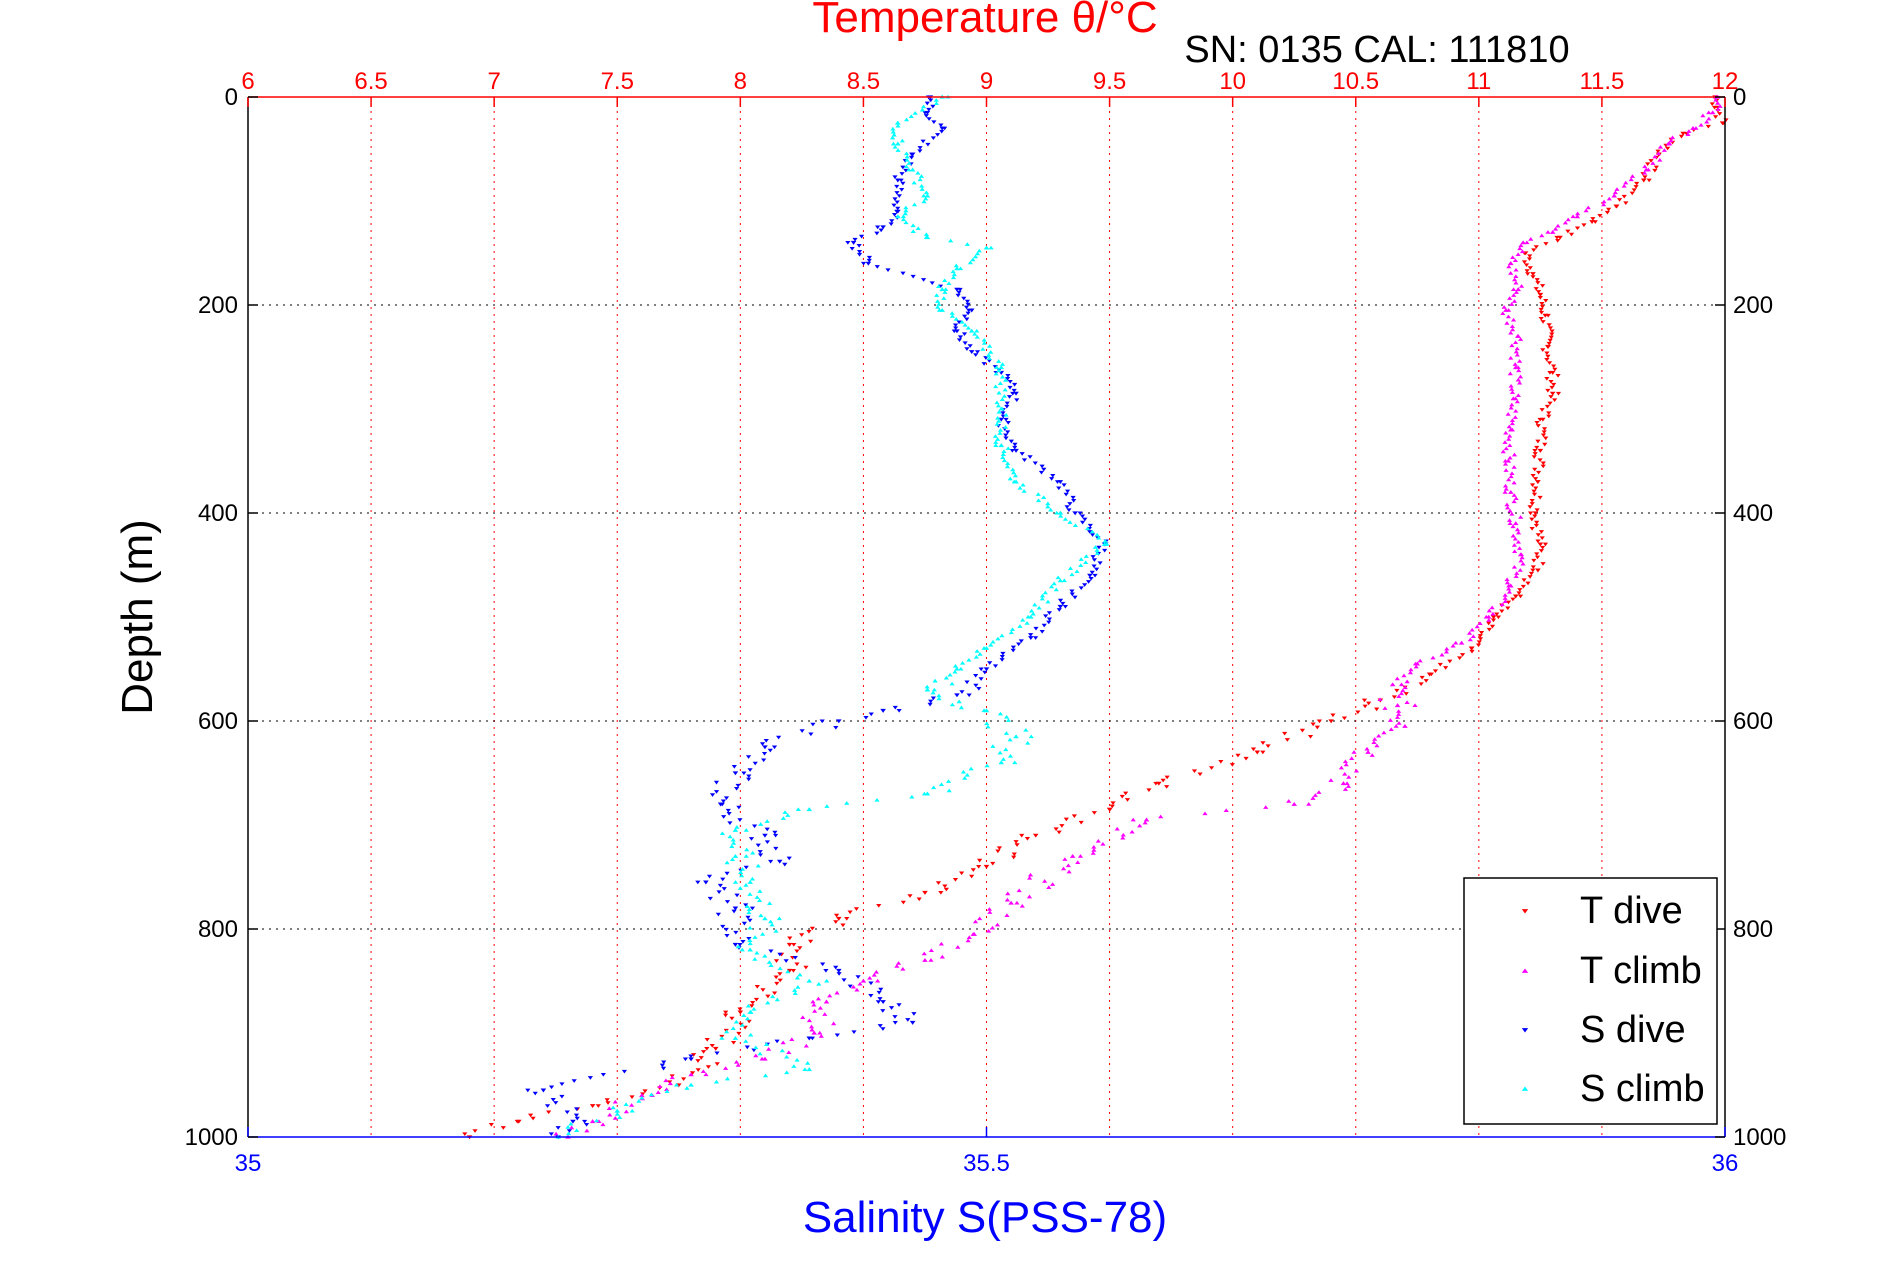 The width and height of the screenshot is (1891, 1262). Describe the element at coordinates (248, 1163) in the screenshot. I see `bottom-axis-tick-label: 35` at that location.